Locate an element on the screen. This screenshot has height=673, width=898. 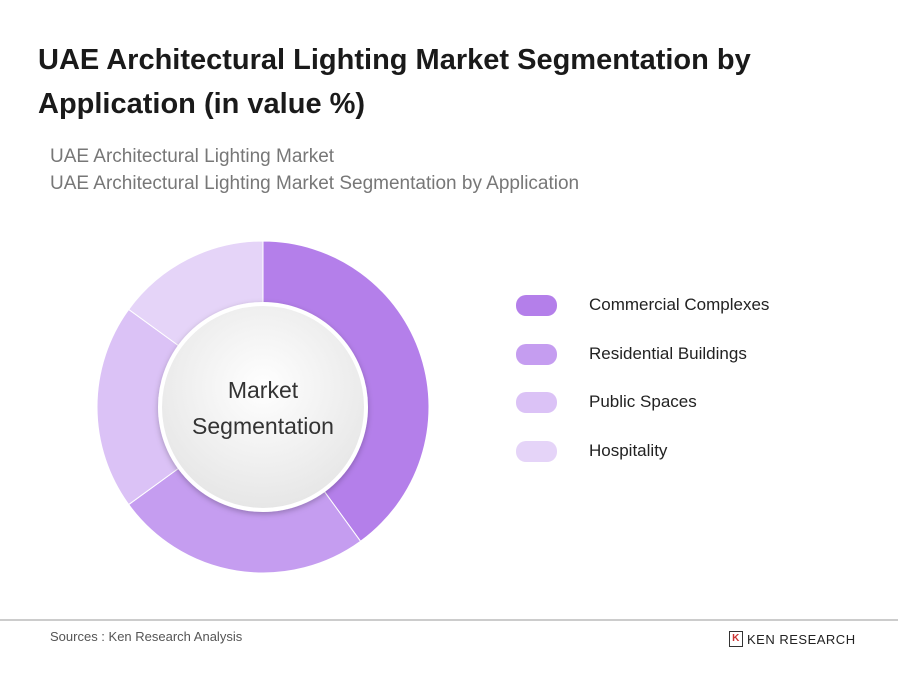
legend-item-hospitality: Hospitality is located at coordinates (591, 451).